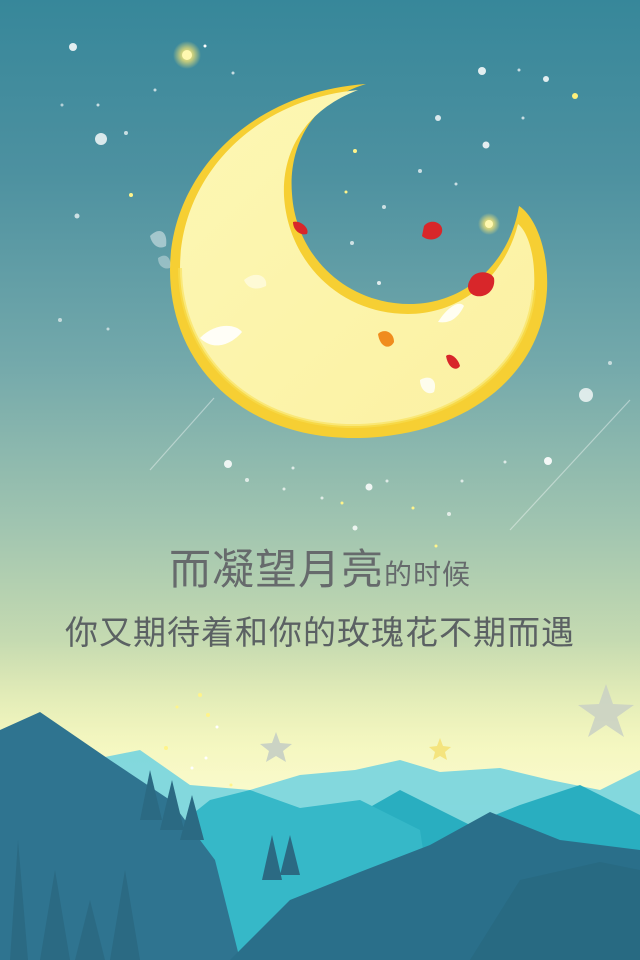 This screenshot has width=640, height=960. I want to click on rose-petals, so click(394, 295).